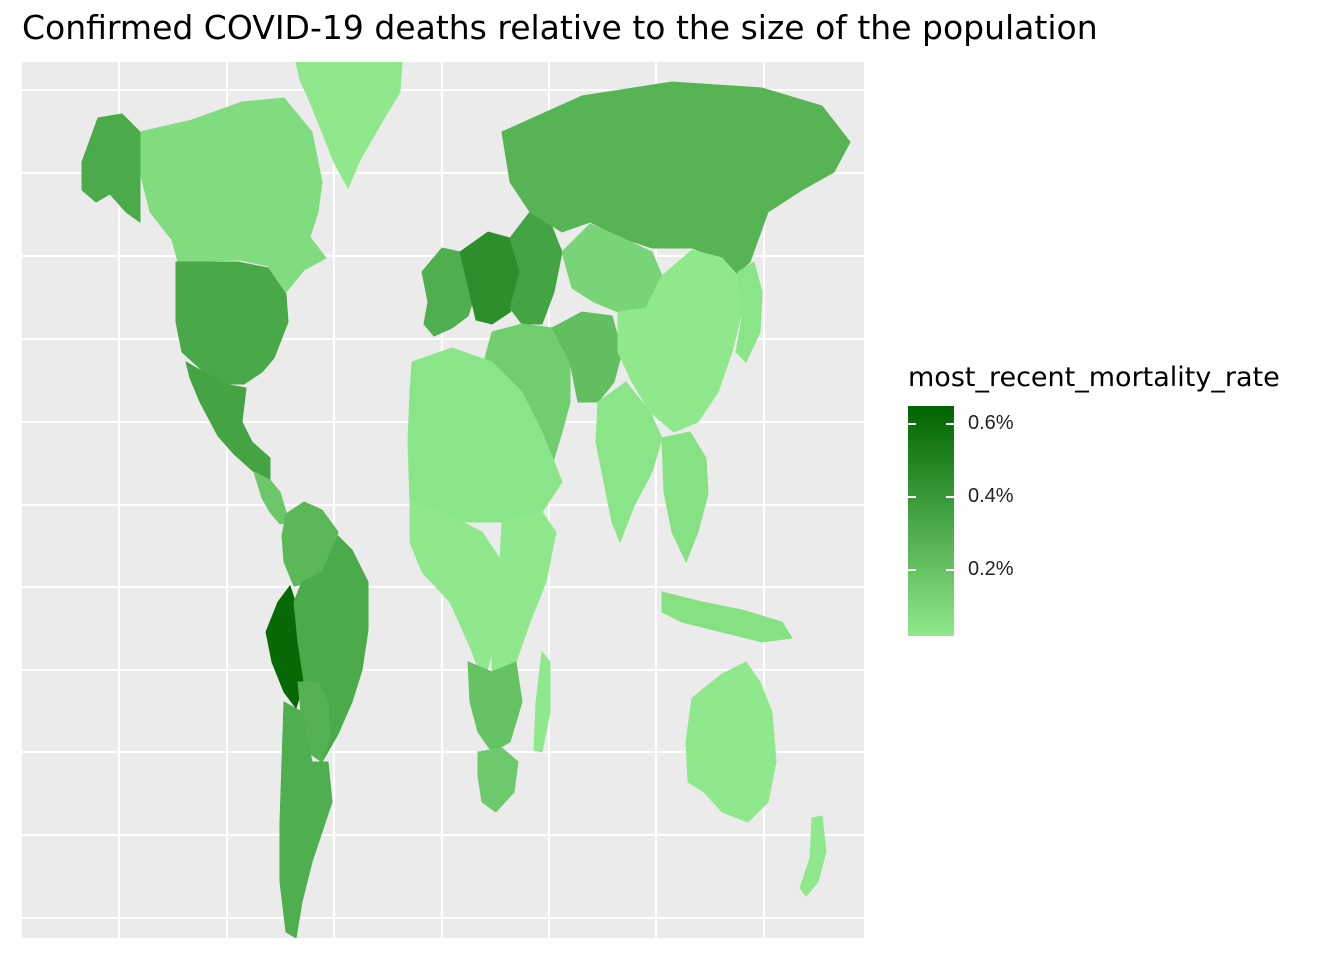 The width and height of the screenshot is (1344, 960). Describe the element at coordinates (587, 357) in the screenshot. I see `region-iran` at that location.